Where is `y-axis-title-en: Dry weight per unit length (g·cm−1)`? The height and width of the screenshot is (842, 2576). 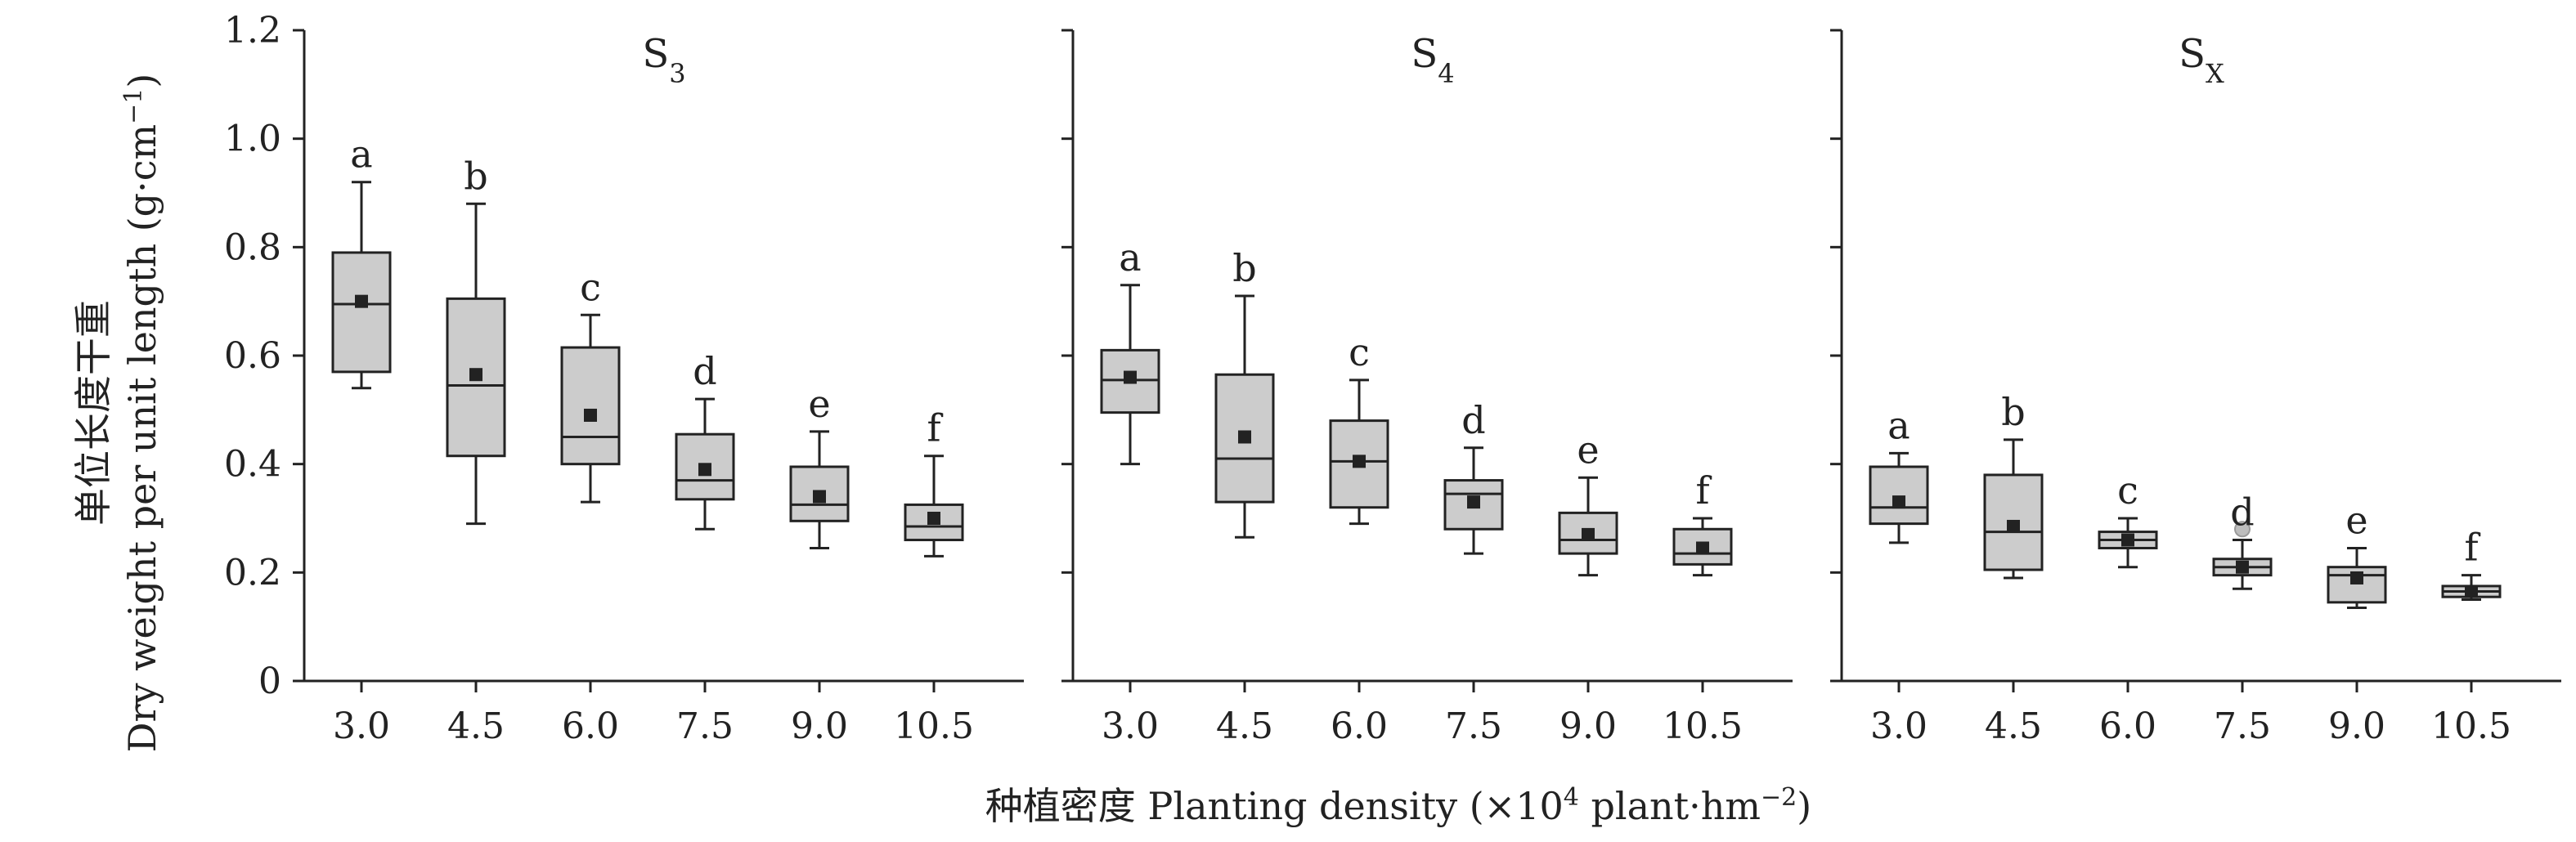 y-axis-title-en: Dry weight per unit length (g·cm−1) is located at coordinates (142, 413).